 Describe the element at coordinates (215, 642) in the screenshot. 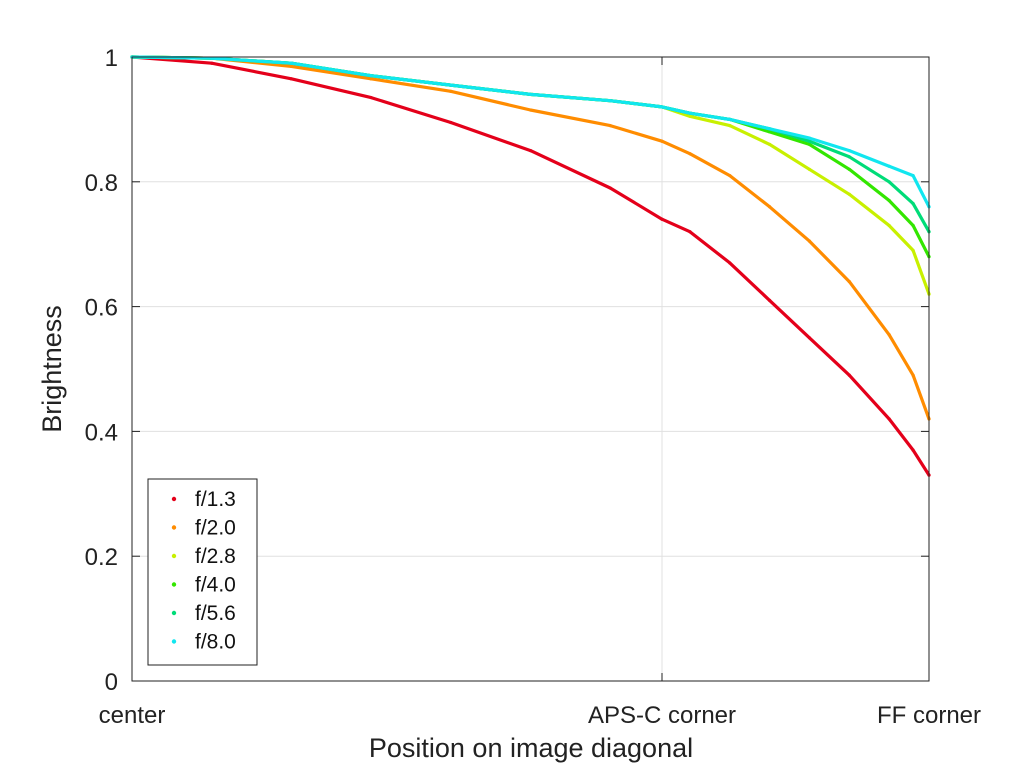

I see `legend-label: f/8.0` at that location.